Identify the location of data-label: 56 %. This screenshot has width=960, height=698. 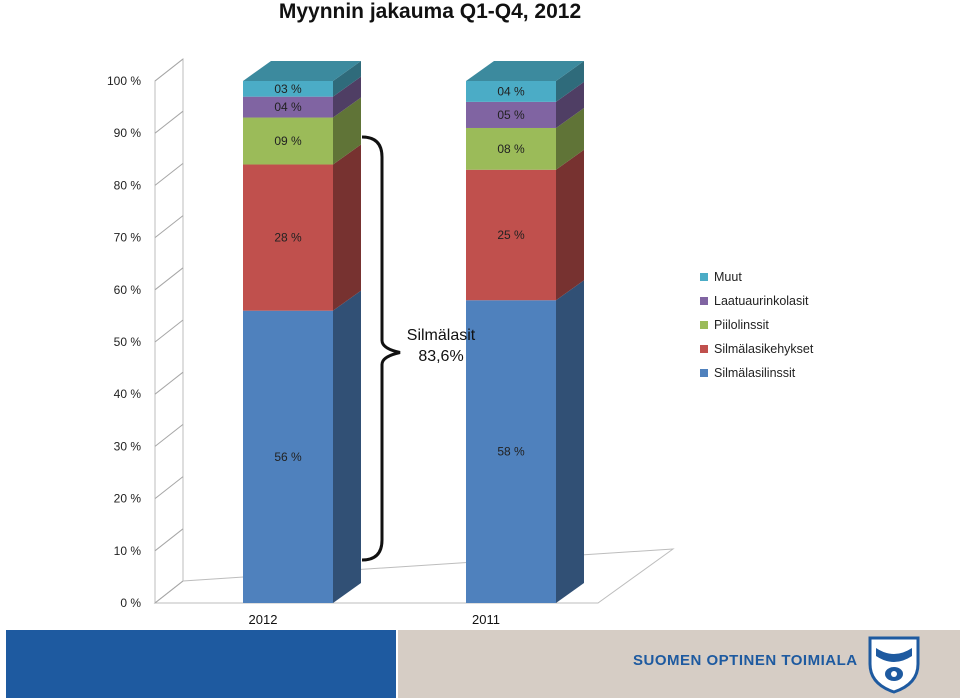
(288, 457).